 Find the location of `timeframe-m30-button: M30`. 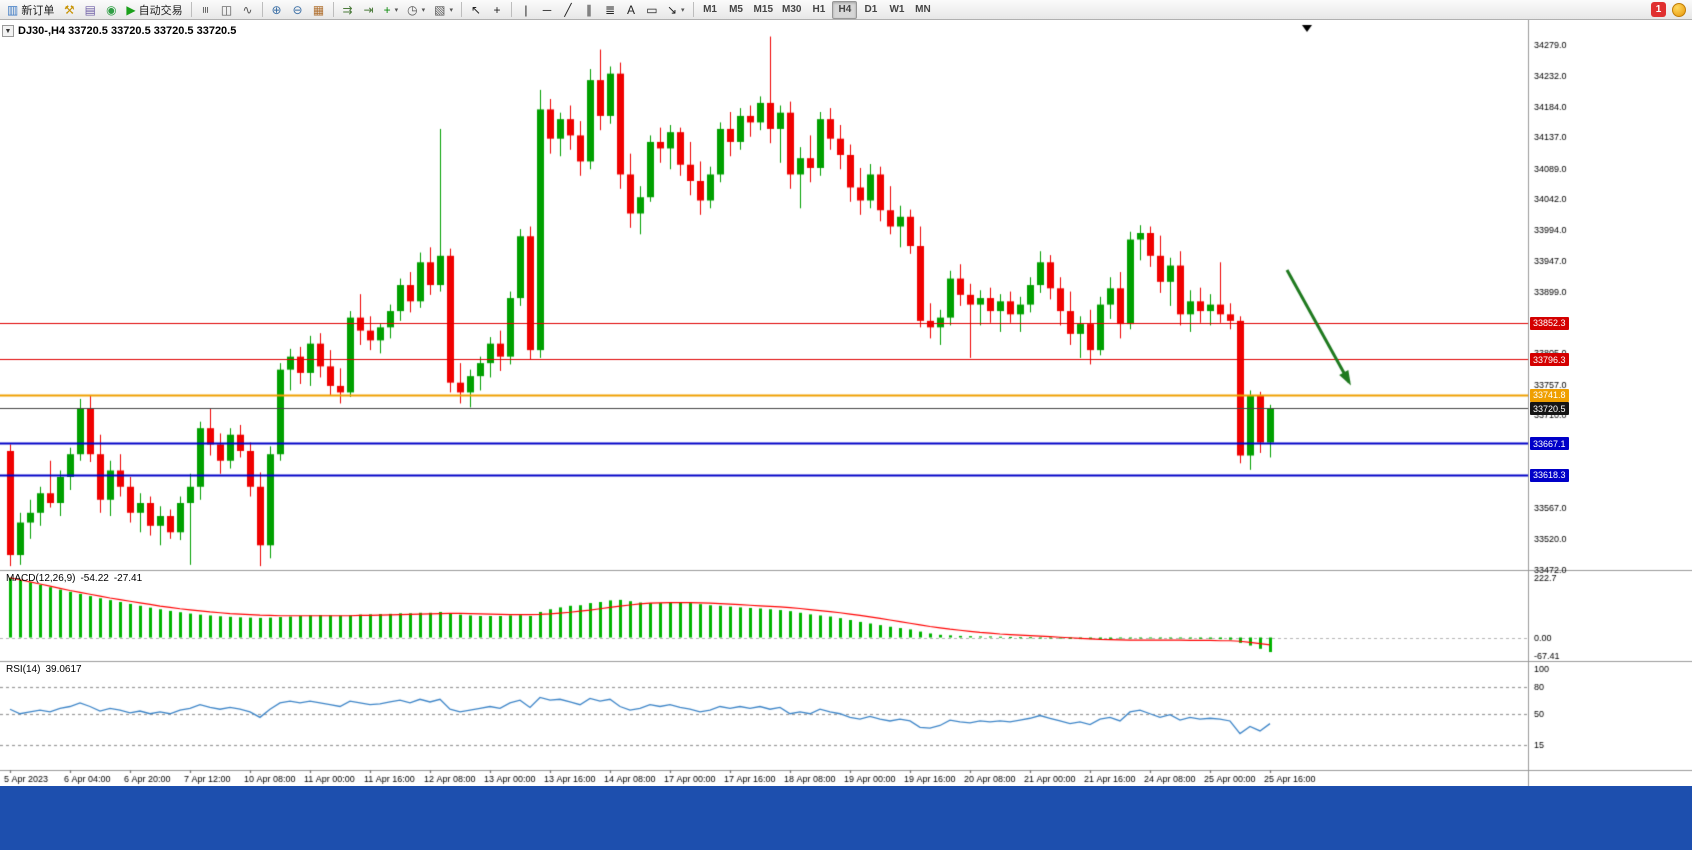

timeframe-m30-button: M30 is located at coordinates (792, 9).